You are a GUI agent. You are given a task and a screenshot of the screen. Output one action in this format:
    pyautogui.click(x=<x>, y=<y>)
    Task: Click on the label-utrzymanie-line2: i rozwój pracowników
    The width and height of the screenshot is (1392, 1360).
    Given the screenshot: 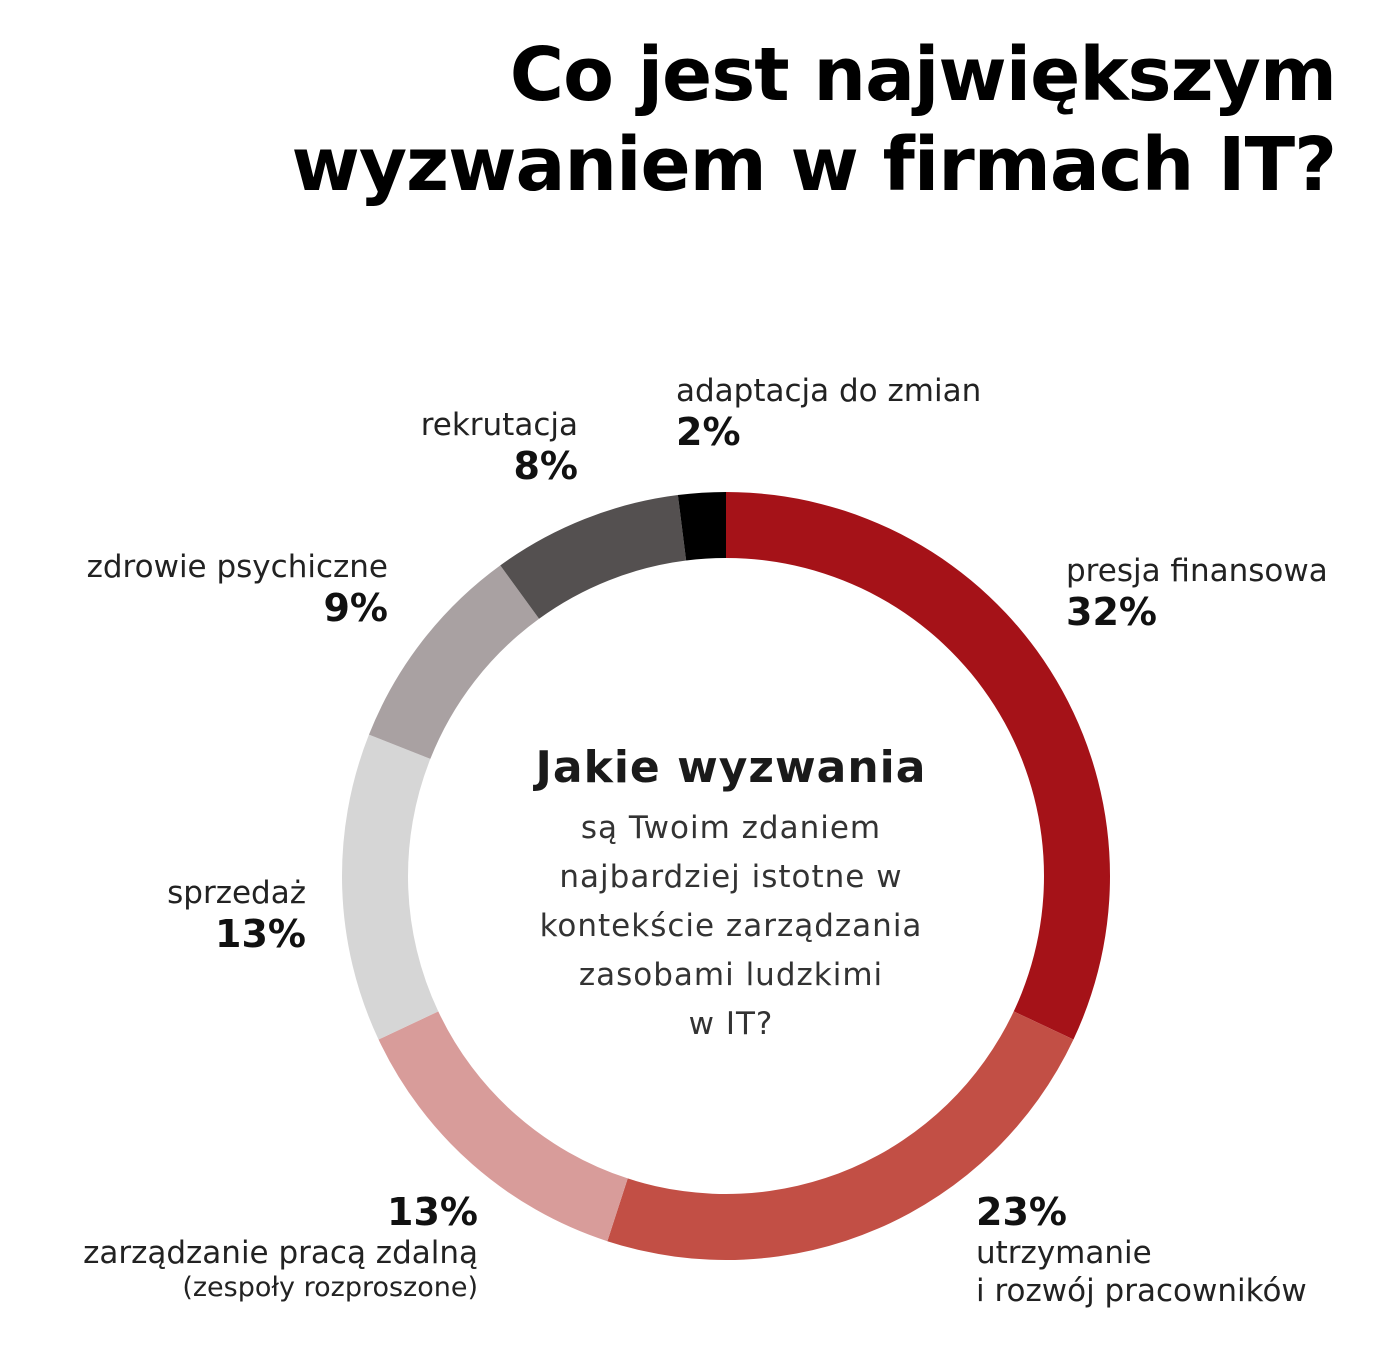 What is the action you would take?
    pyautogui.click(x=1141, y=1291)
    